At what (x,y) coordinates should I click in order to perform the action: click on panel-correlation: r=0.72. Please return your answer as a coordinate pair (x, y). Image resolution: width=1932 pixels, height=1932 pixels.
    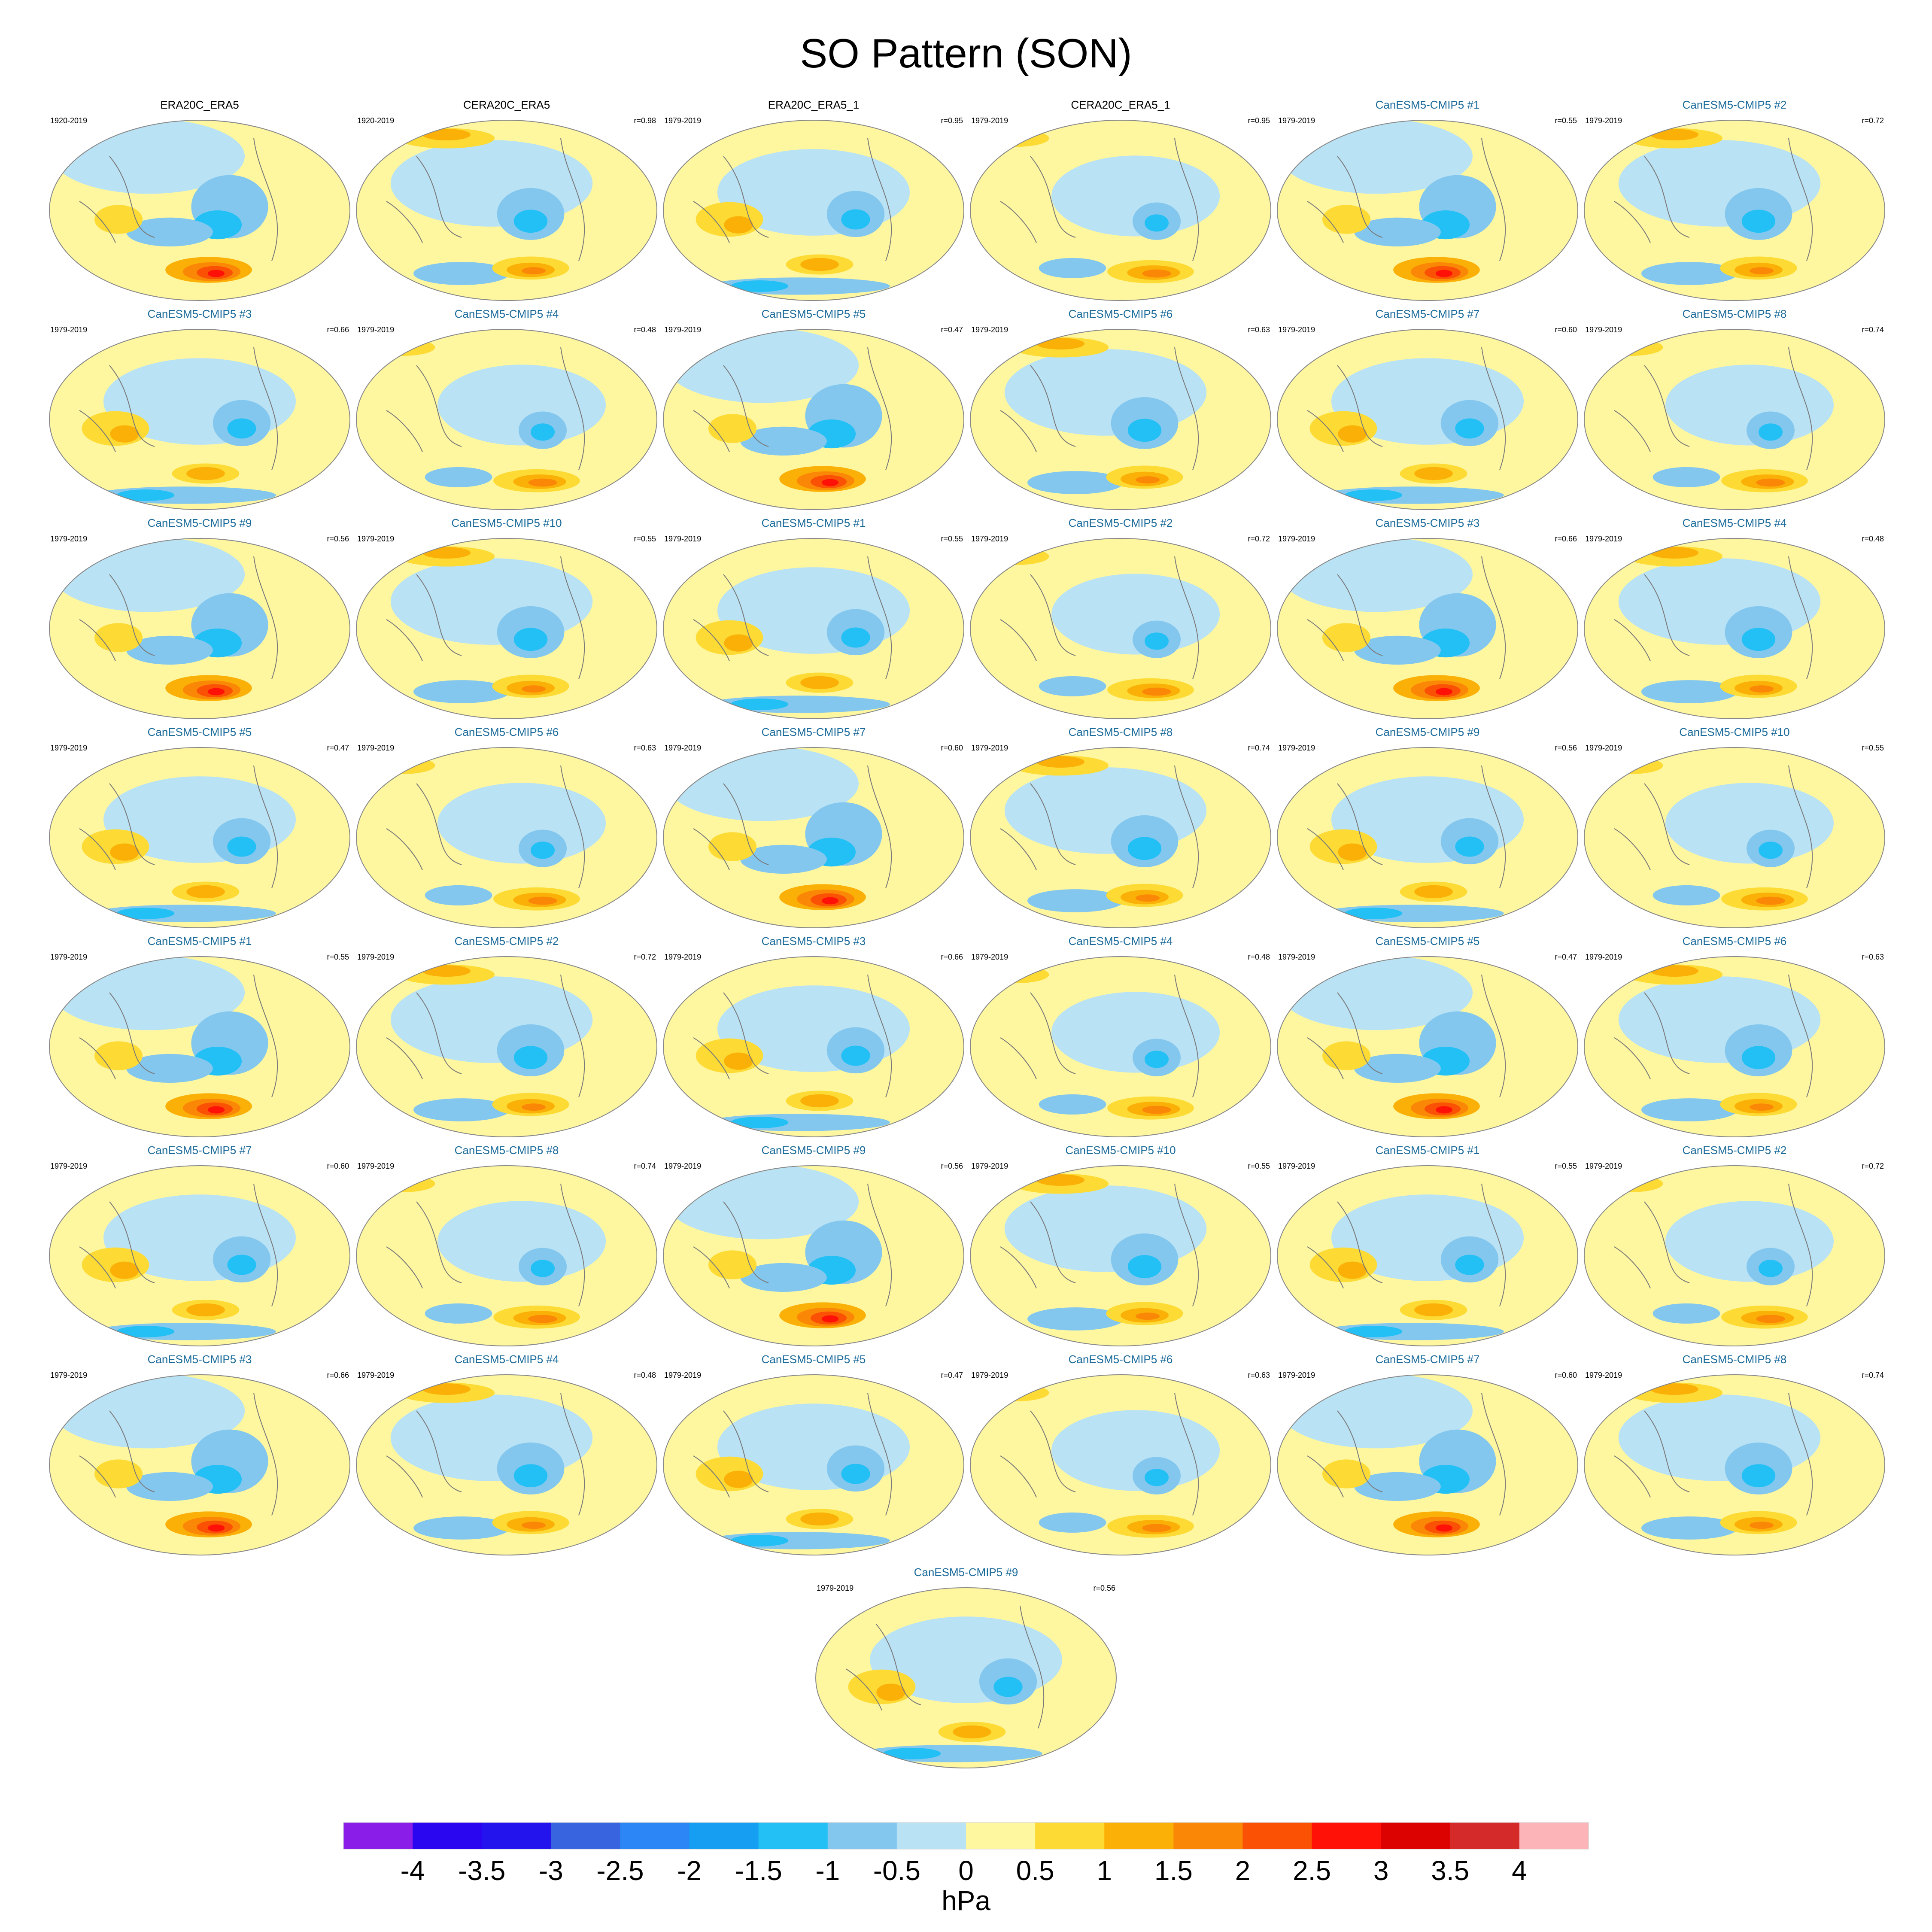
    Looking at the image, I should click on (645, 957).